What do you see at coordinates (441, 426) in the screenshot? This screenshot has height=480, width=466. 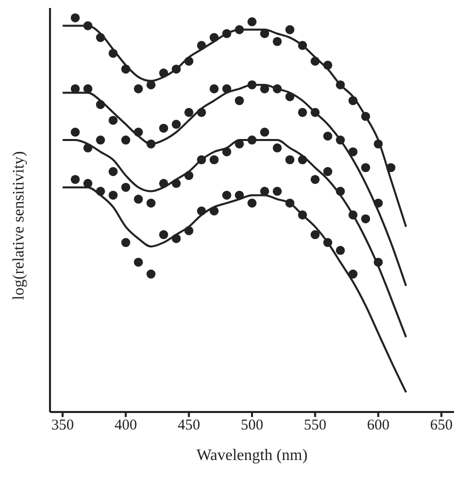 I see `x-tick-label: 650` at bounding box center [441, 426].